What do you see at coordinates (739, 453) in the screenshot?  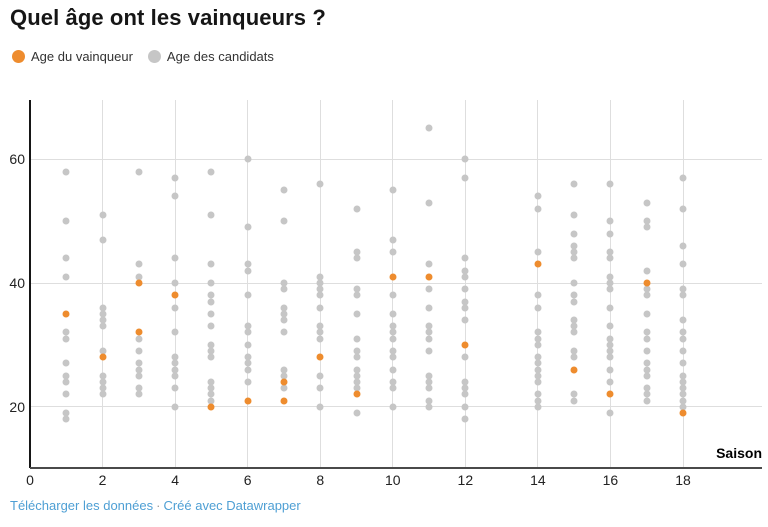 I see `x-axis-title: Saison` at bounding box center [739, 453].